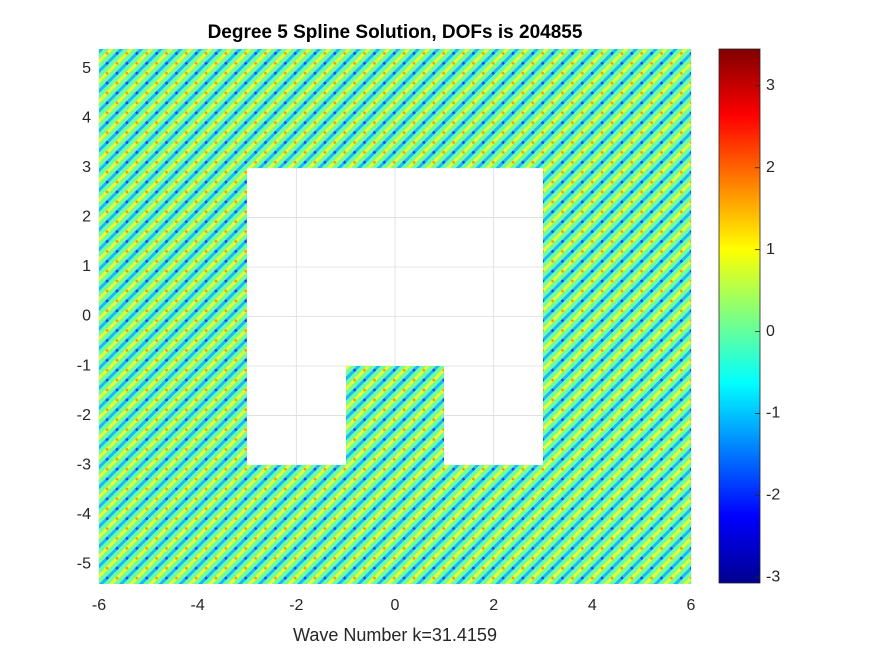 This screenshot has height=656, width=875. What do you see at coordinates (493, 605) in the screenshot?
I see `x-tick-label: 2` at bounding box center [493, 605].